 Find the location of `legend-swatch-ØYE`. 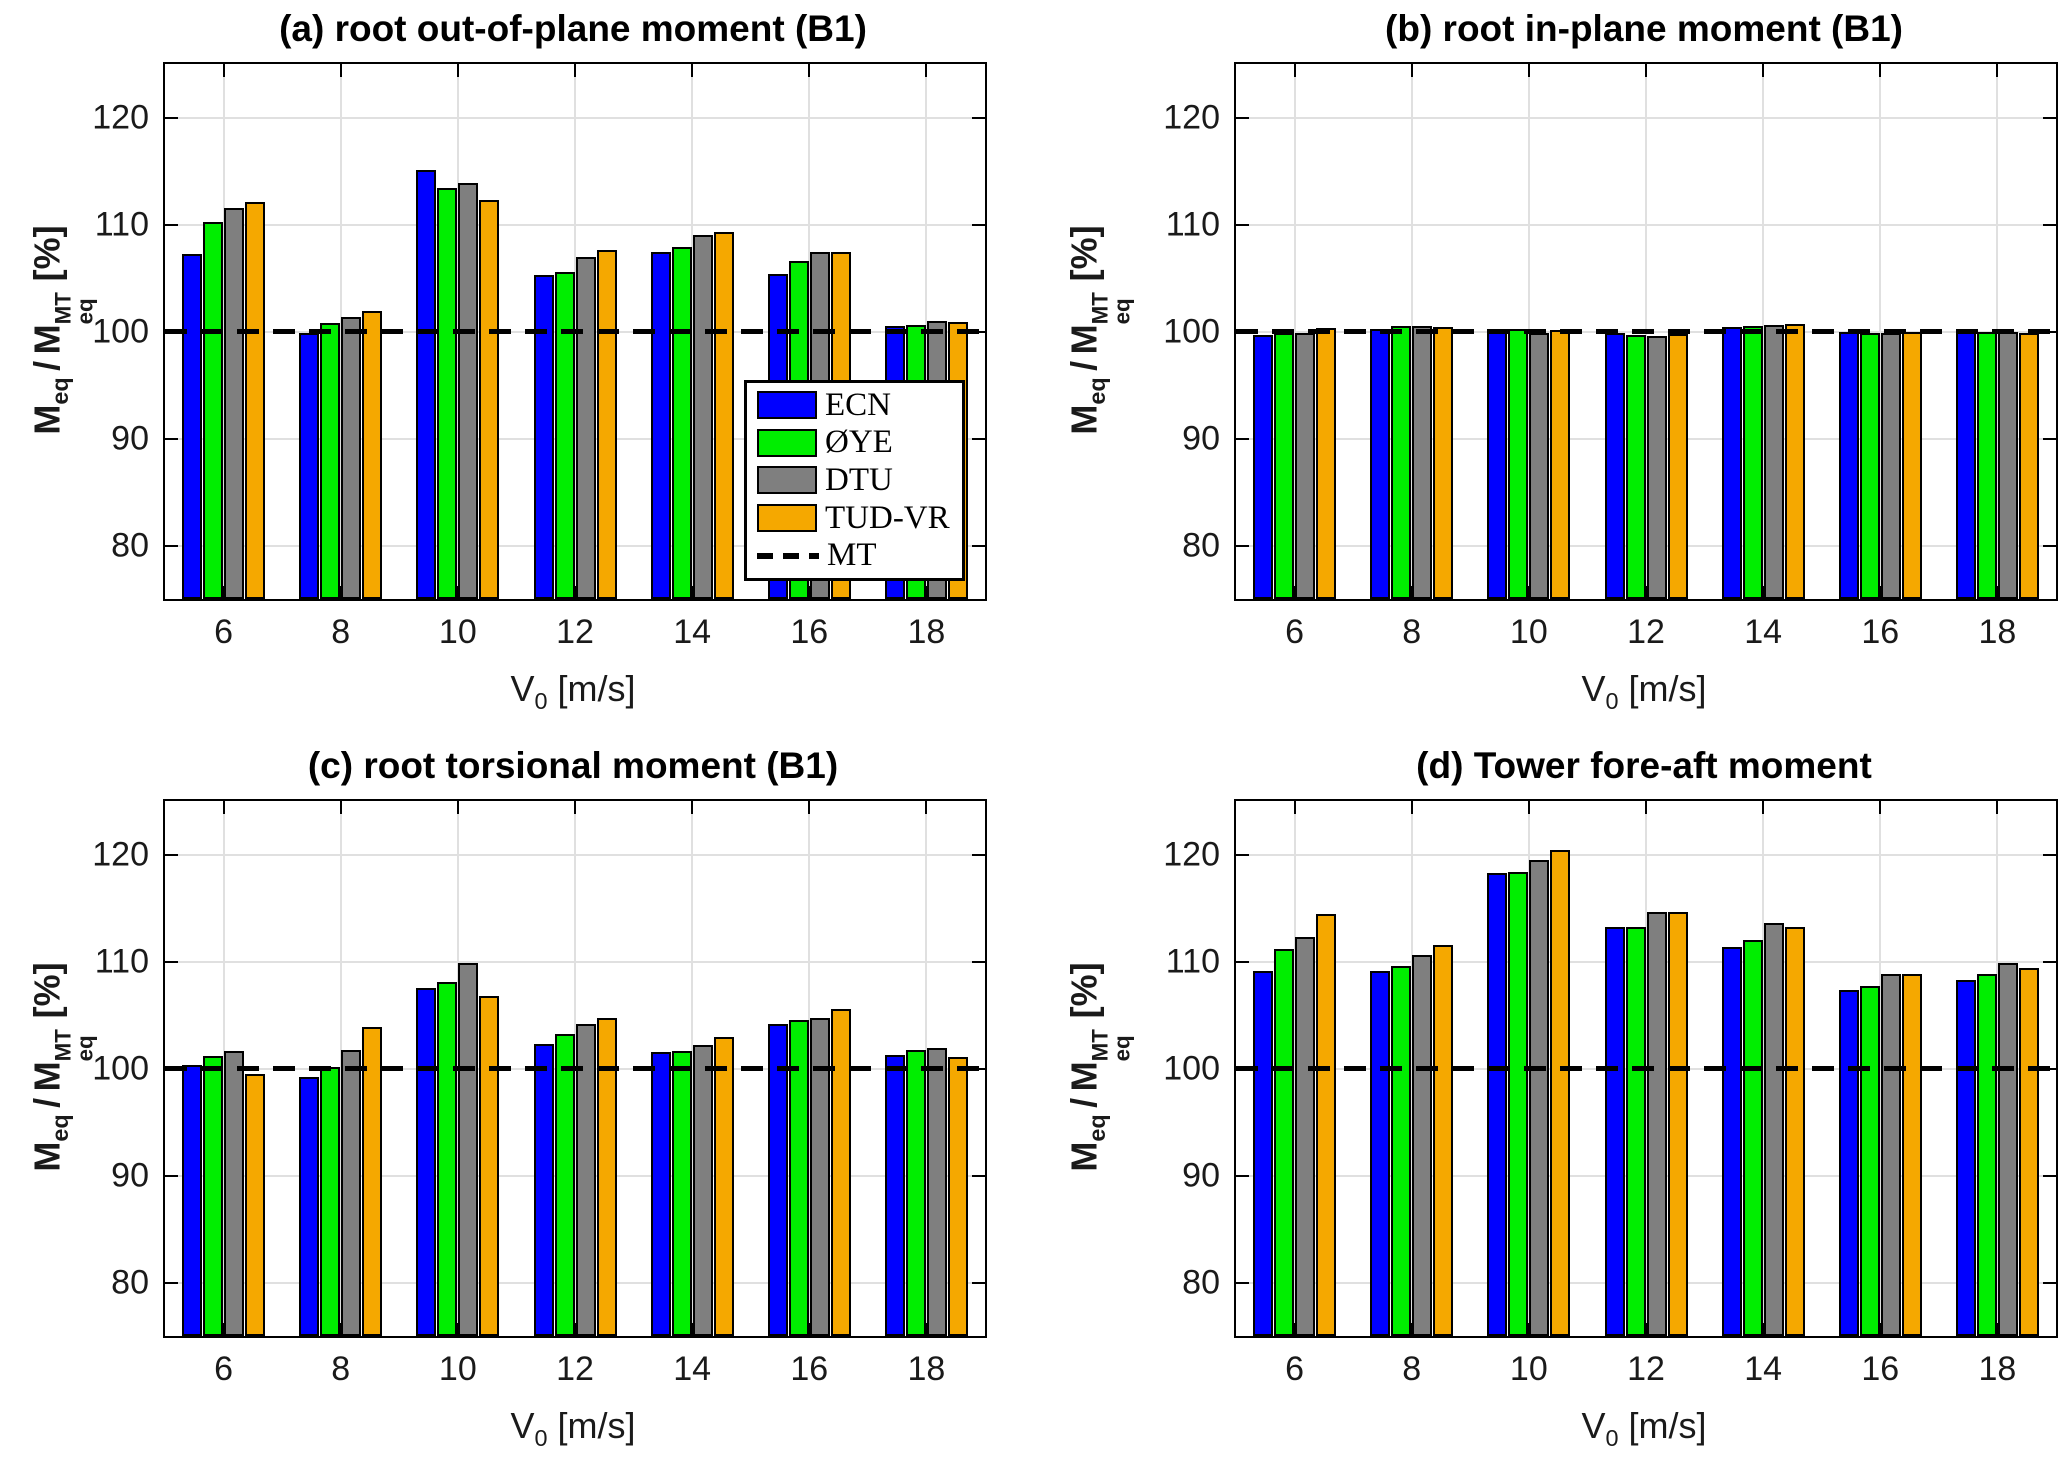

legend-swatch-ØYE is located at coordinates (787, 442).